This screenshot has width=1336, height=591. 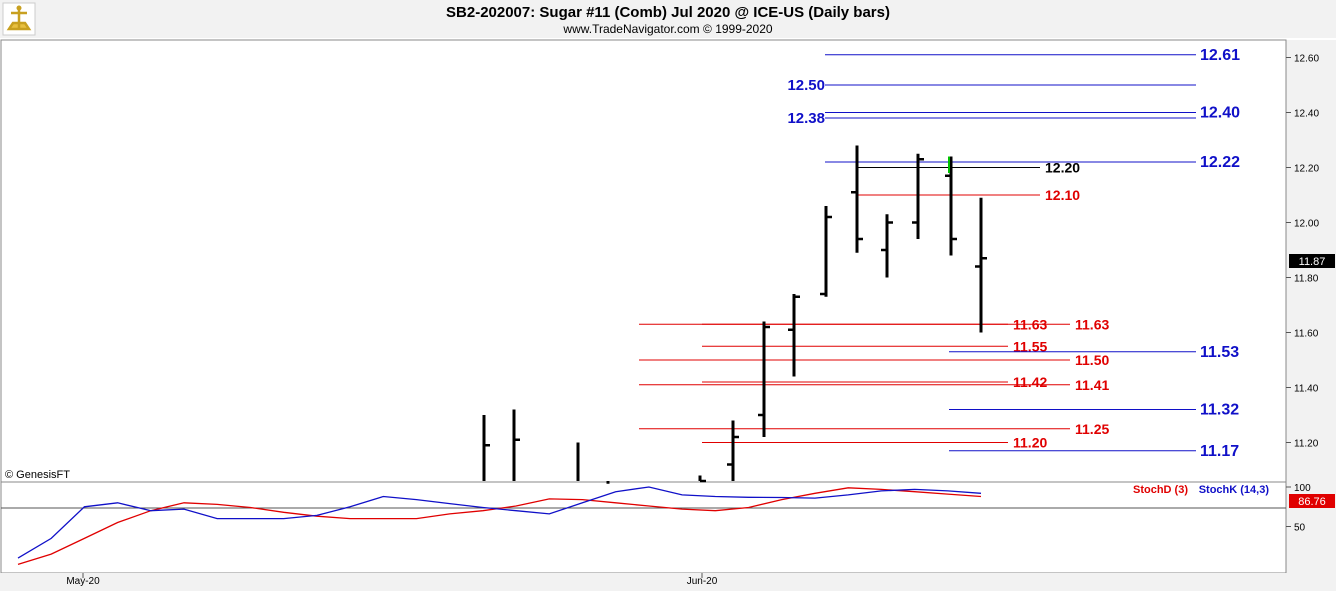 What do you see at coordinates (1306, 389) in the screenshot?
I see `price-tick-label: 11.40` at bounding box center [1306, 389].